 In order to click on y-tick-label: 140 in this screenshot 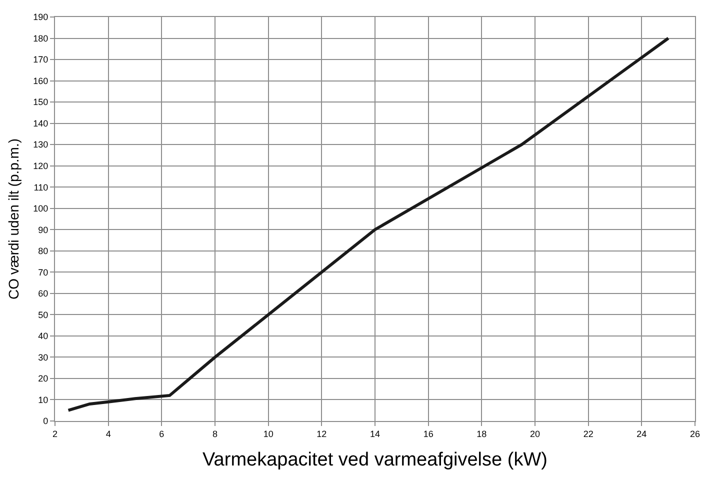, I will do `click(40, 123)`.